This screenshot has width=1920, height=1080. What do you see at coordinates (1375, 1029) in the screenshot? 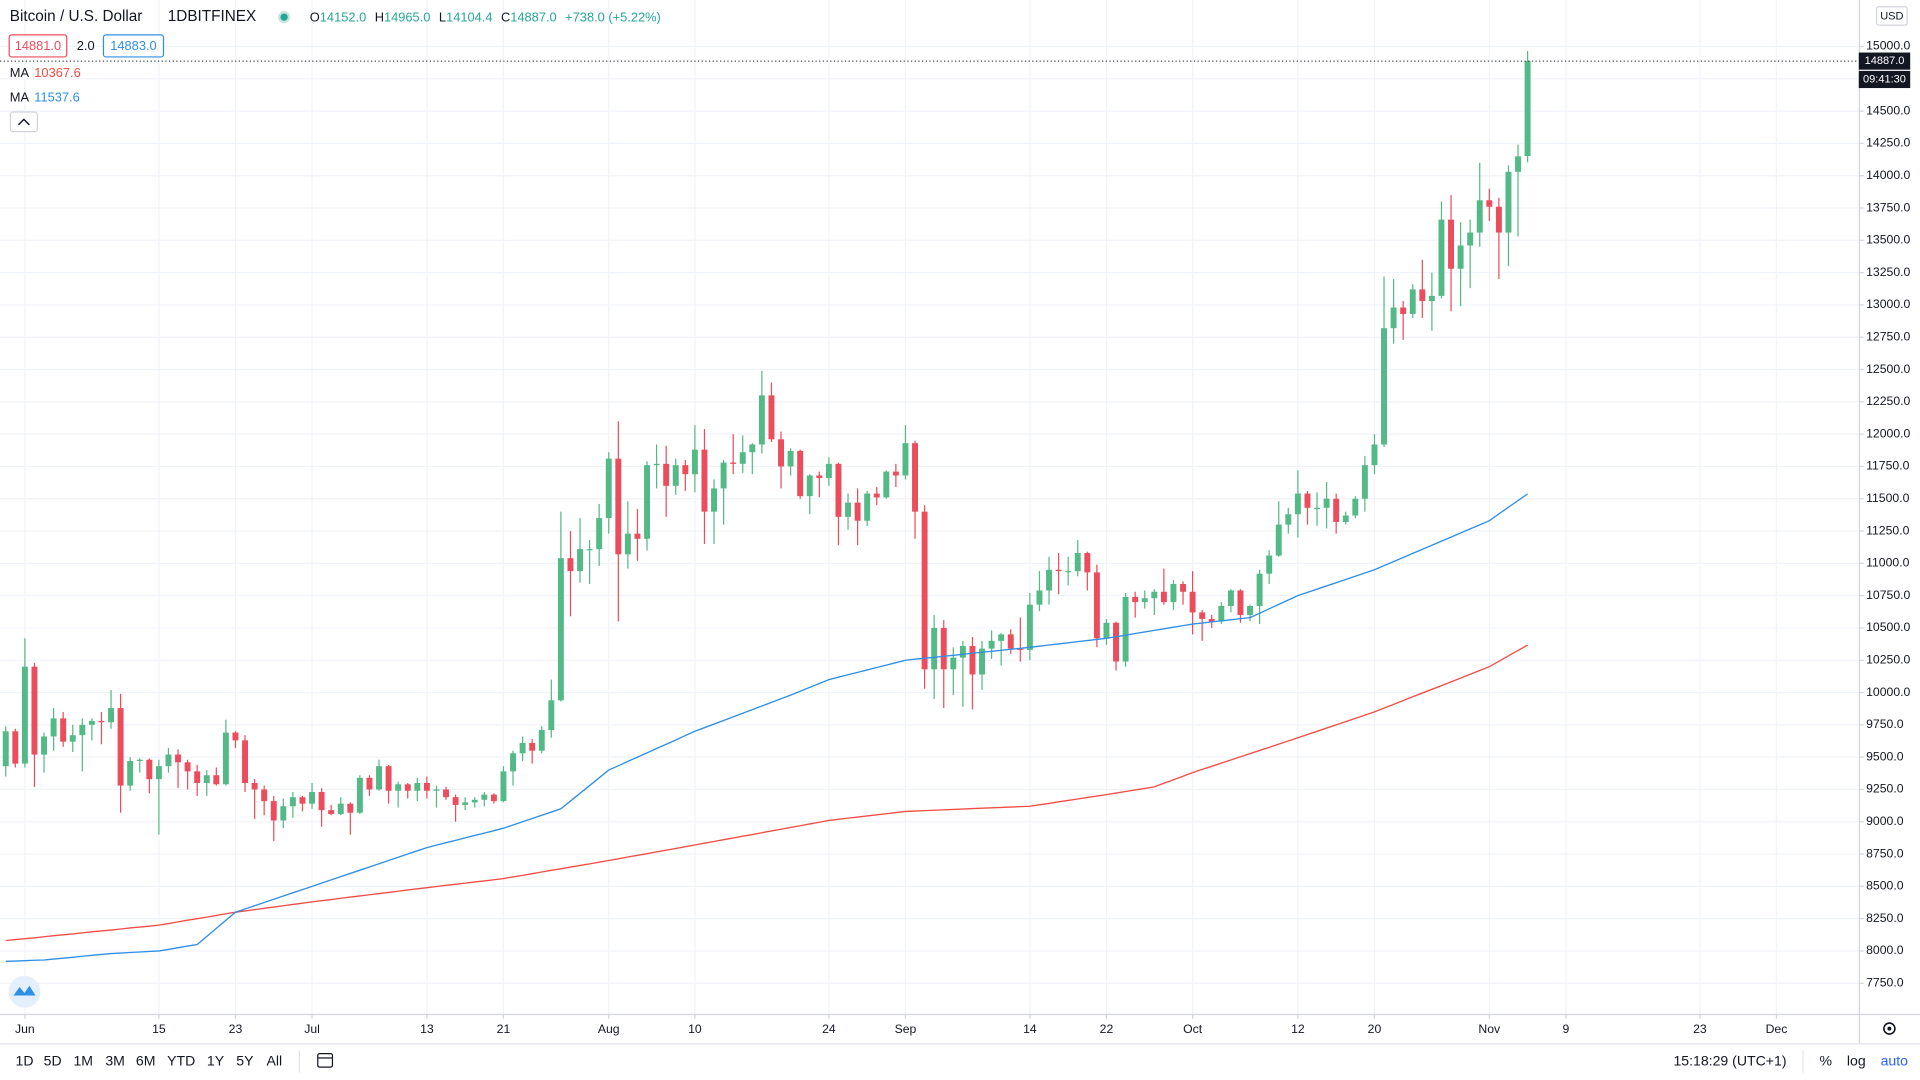
I see `x-tick-label: 20` at bounding box center [1375, 1029].